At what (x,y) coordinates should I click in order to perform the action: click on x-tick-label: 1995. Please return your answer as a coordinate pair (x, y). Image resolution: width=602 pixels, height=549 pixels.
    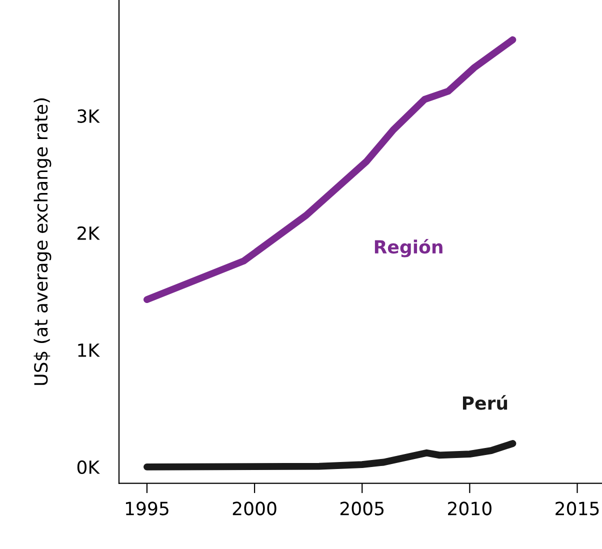
    Looking at the image, I should click on (147, 509).